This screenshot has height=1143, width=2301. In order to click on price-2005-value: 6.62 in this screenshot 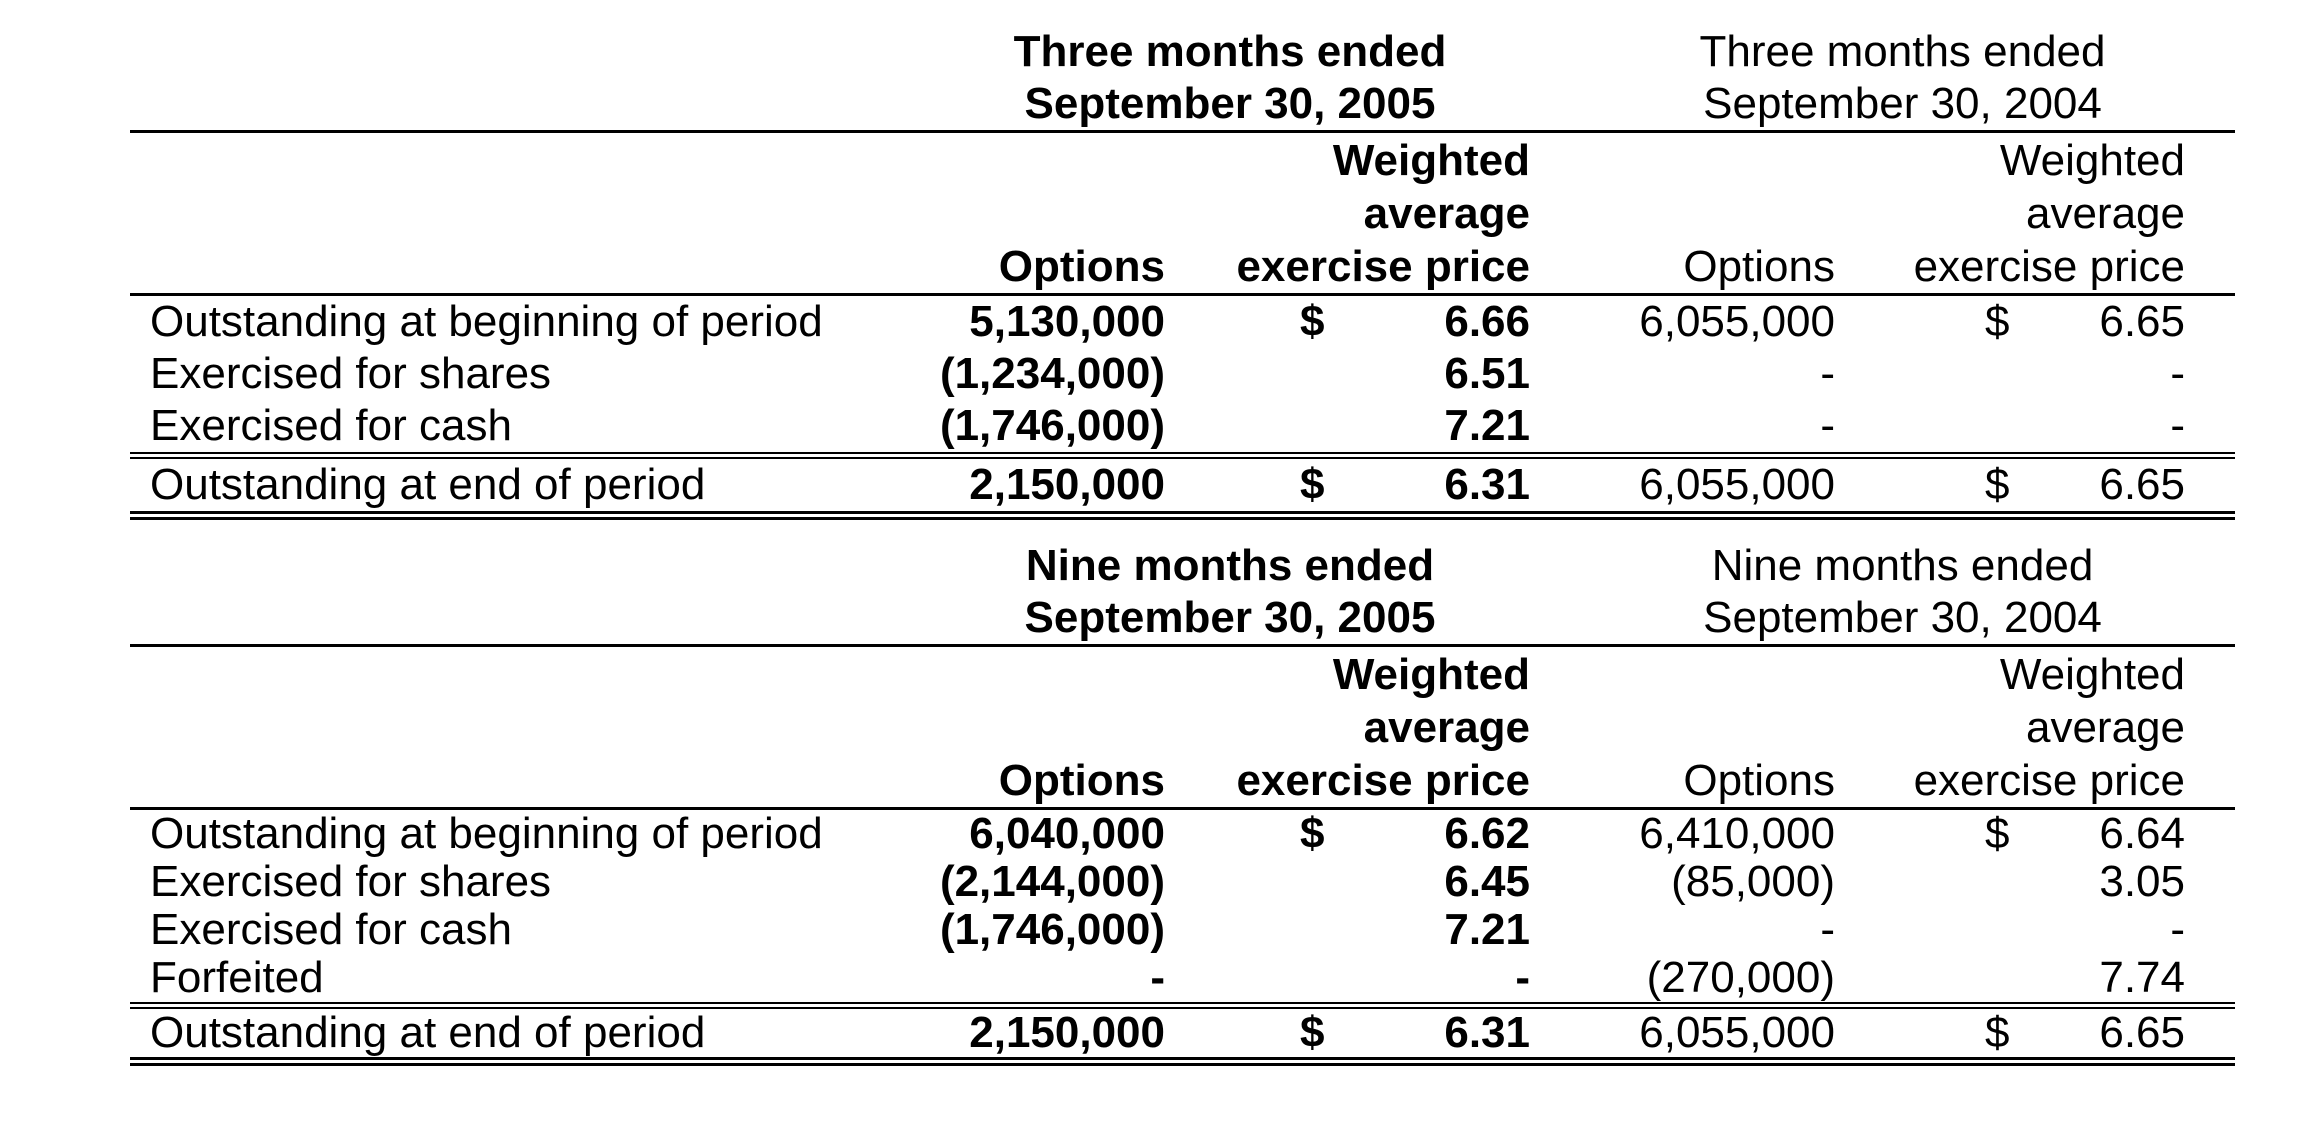, I will do `click(1487, 833)`.